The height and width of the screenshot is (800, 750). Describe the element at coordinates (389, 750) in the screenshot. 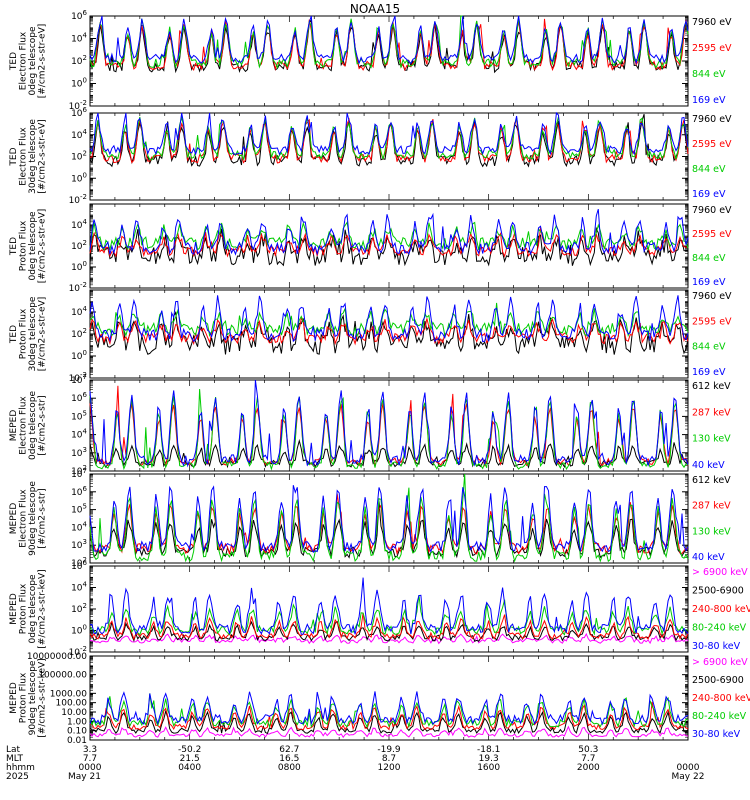

I see `time-axis-label: -19.9` at that location.